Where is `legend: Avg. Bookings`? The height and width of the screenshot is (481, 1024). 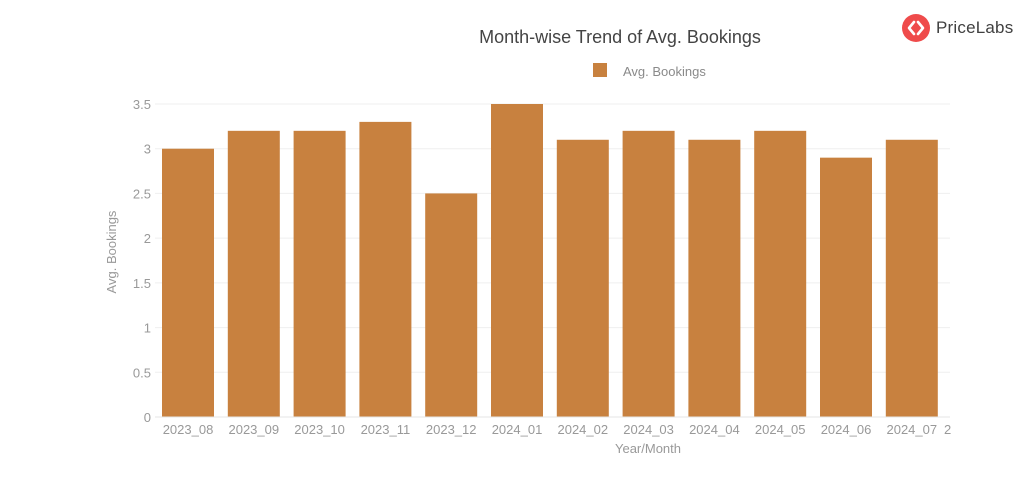
legend: Avg. Bookings is located at coordinates (649, 71).